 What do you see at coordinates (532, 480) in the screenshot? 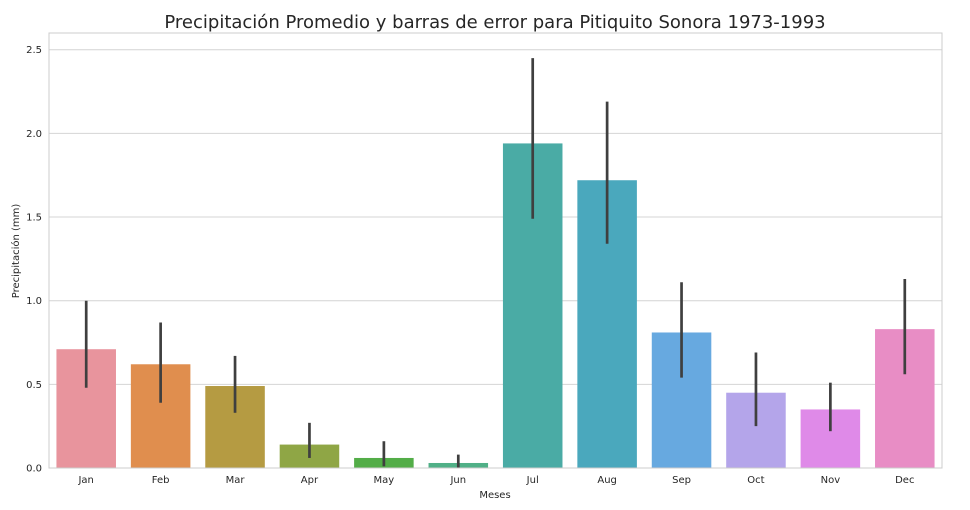
I see `x-tick-label: Jul` at bounding box center [532, 480].